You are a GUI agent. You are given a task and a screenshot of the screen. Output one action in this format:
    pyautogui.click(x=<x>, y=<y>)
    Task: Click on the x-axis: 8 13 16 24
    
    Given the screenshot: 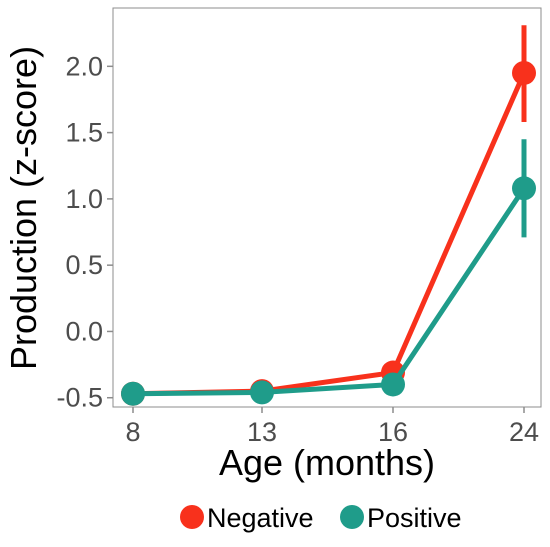 What is the action you would take?
    pyautogui.click(x=332, y=427)
    